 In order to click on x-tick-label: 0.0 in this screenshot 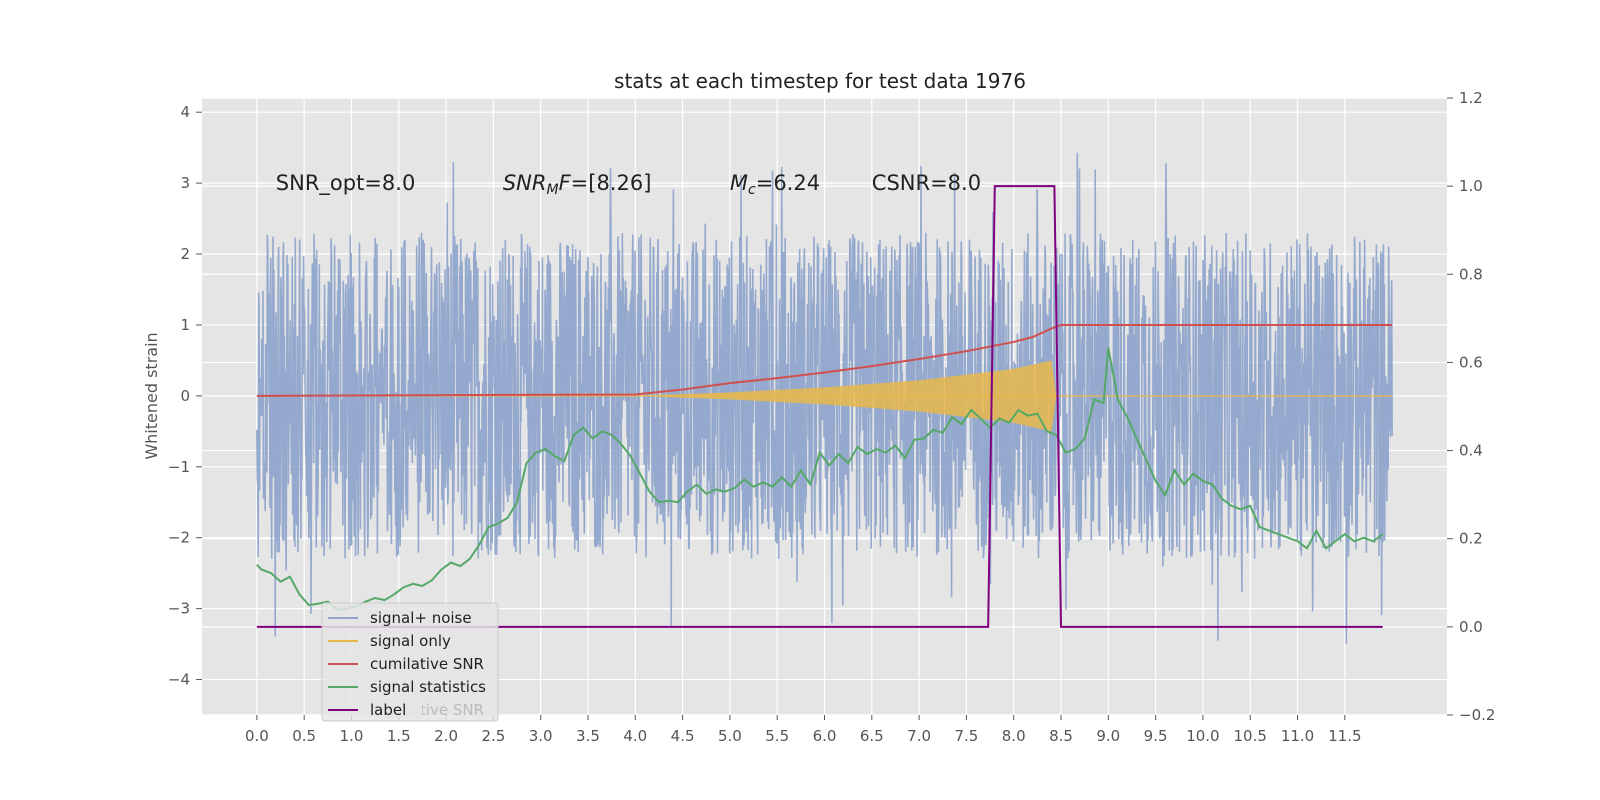, I will do `click(257, 736)`.